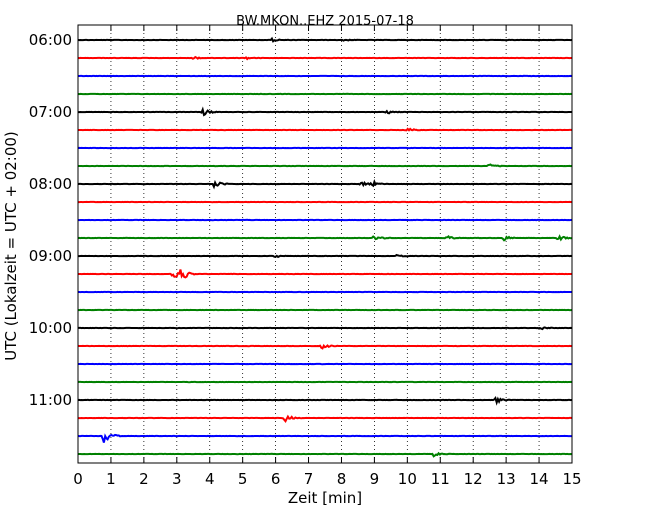  I want to click on x-tick-label: 6, so click(276, 479).